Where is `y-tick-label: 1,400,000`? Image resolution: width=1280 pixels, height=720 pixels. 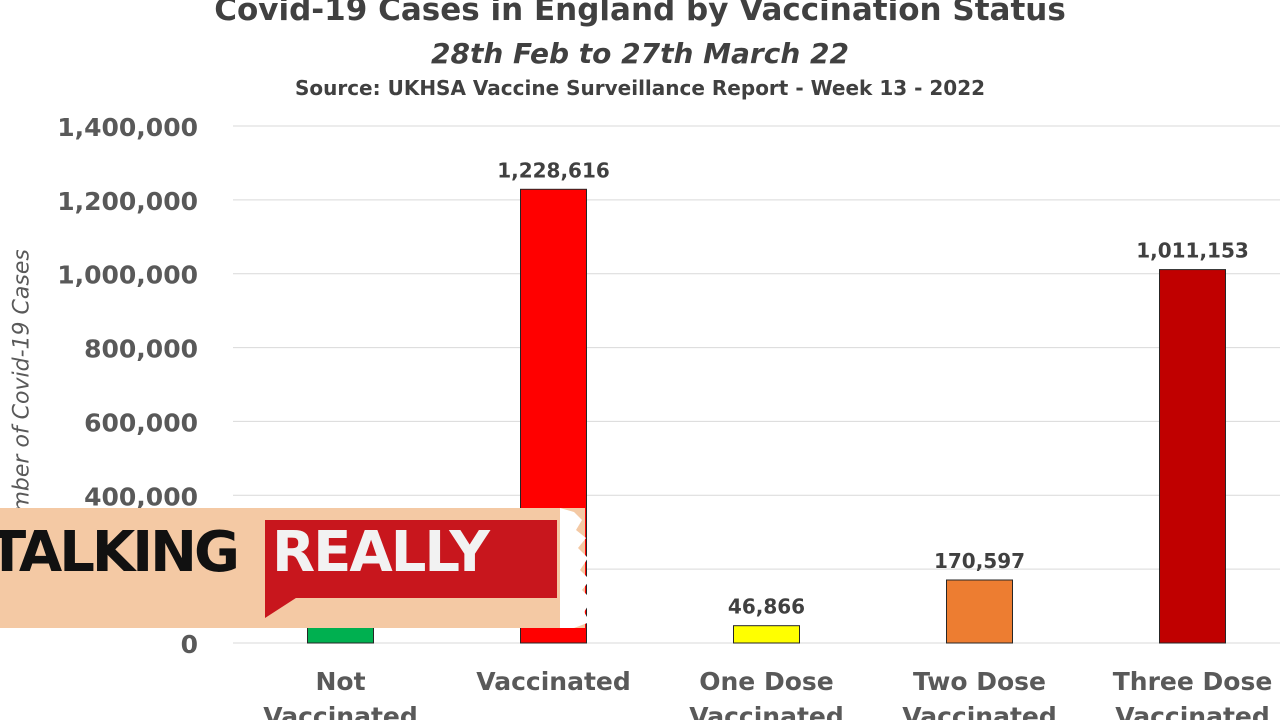
y-tick-label: 1,400,000 is located at coordinates (127, 127).